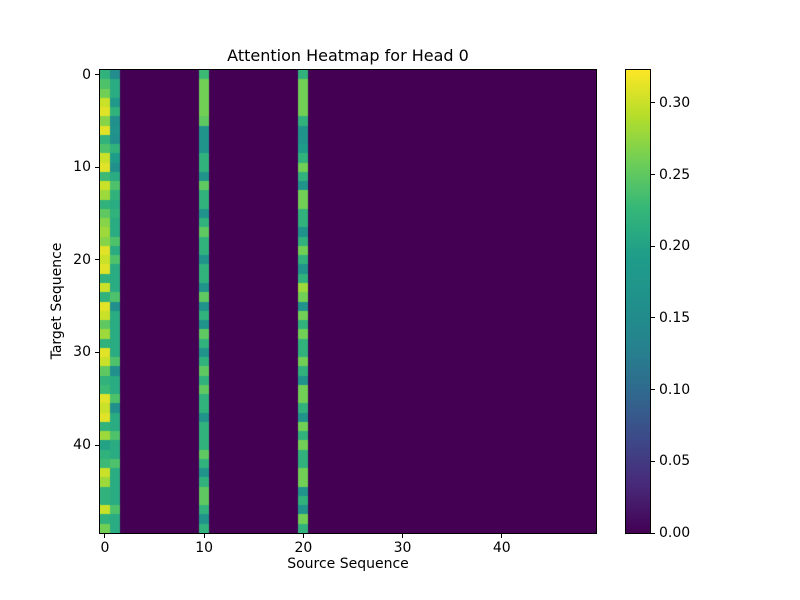 The image size is (800, 600). Describe the element at coordinates (82, 445) in the screenshot. I see `y-tick-label: 40` at that location.